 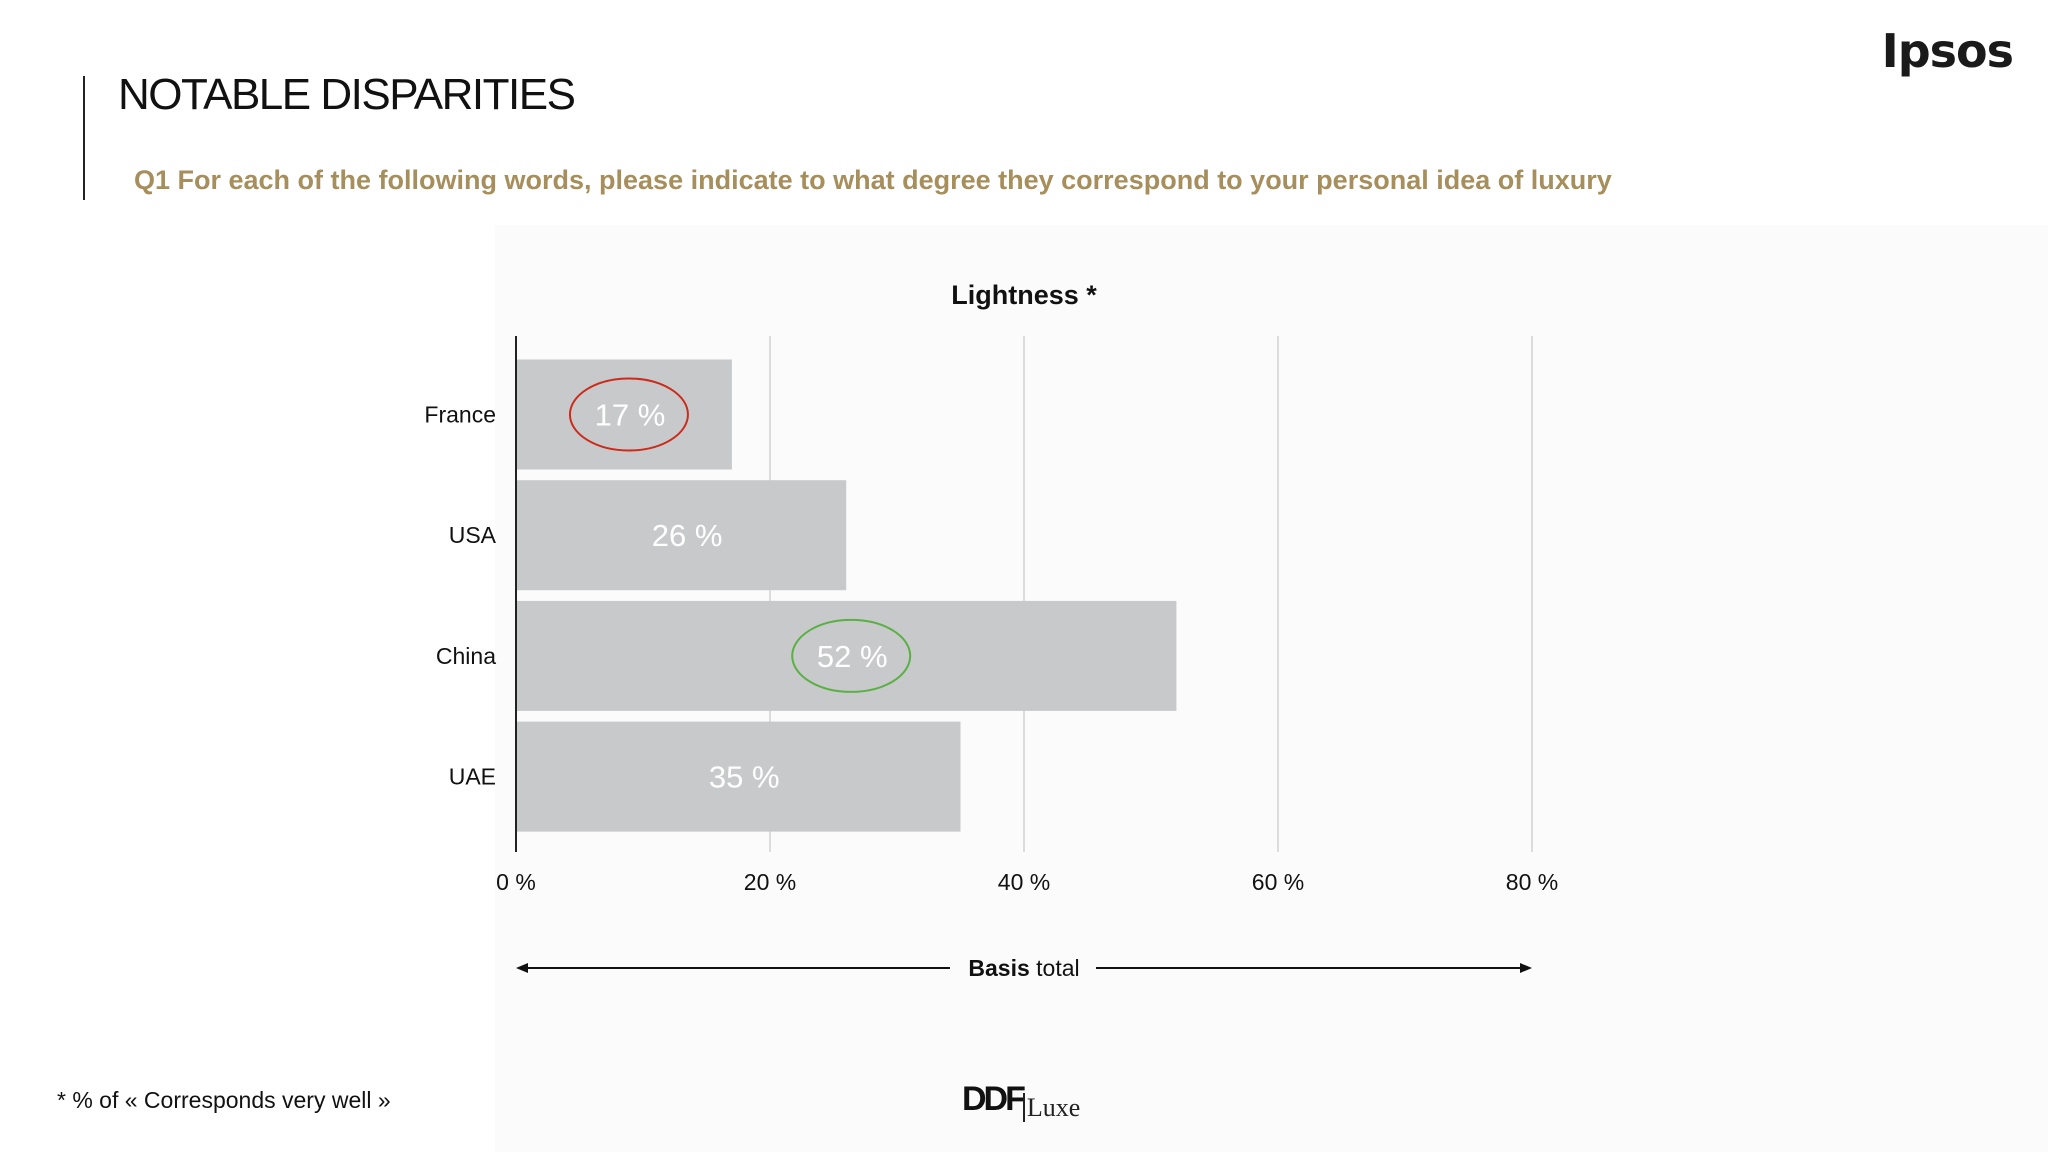 I want to click on data-label: 52 %, so click(x=852, y=656).